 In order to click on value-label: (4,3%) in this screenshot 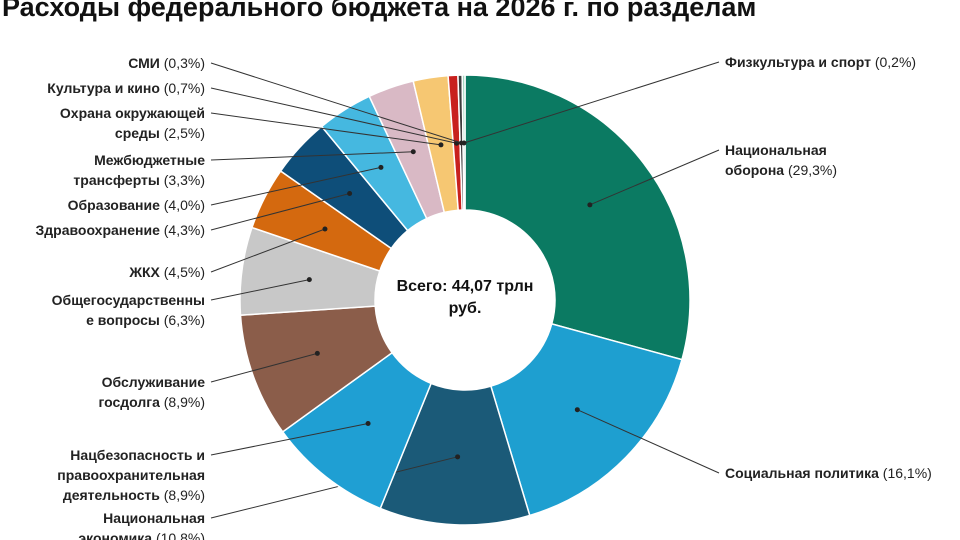, I will do `click(184, 230)`.